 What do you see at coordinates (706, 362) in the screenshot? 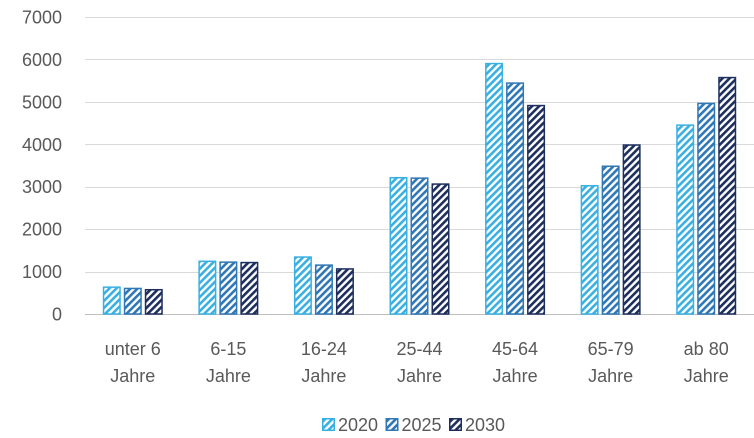
I see `x-category-label: ab 80 Jahre` at bounding box center [706, 362].